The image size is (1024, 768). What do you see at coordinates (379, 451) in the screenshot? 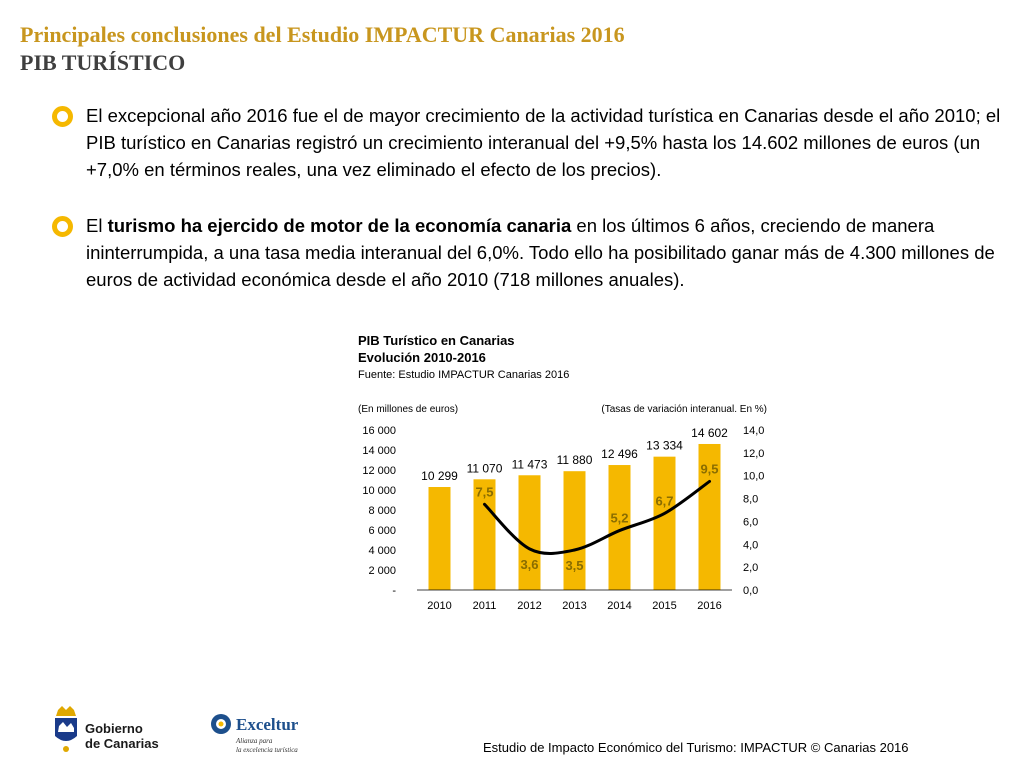
I see `y-left-tick-label: 14 000` at bounding box center [379, 451].